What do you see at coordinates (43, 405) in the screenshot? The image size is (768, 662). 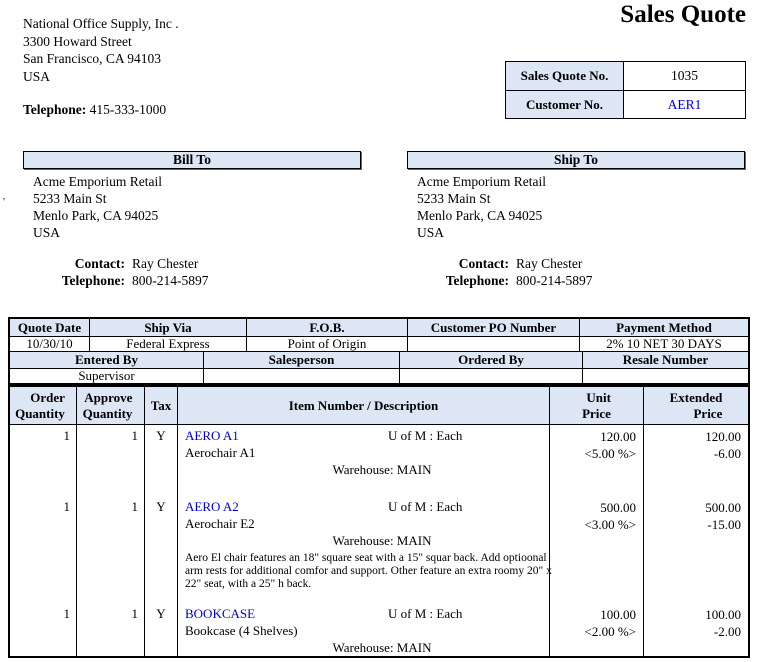 I see `order-quantity-header: Order Quantity` at bounding box center [43, 405].